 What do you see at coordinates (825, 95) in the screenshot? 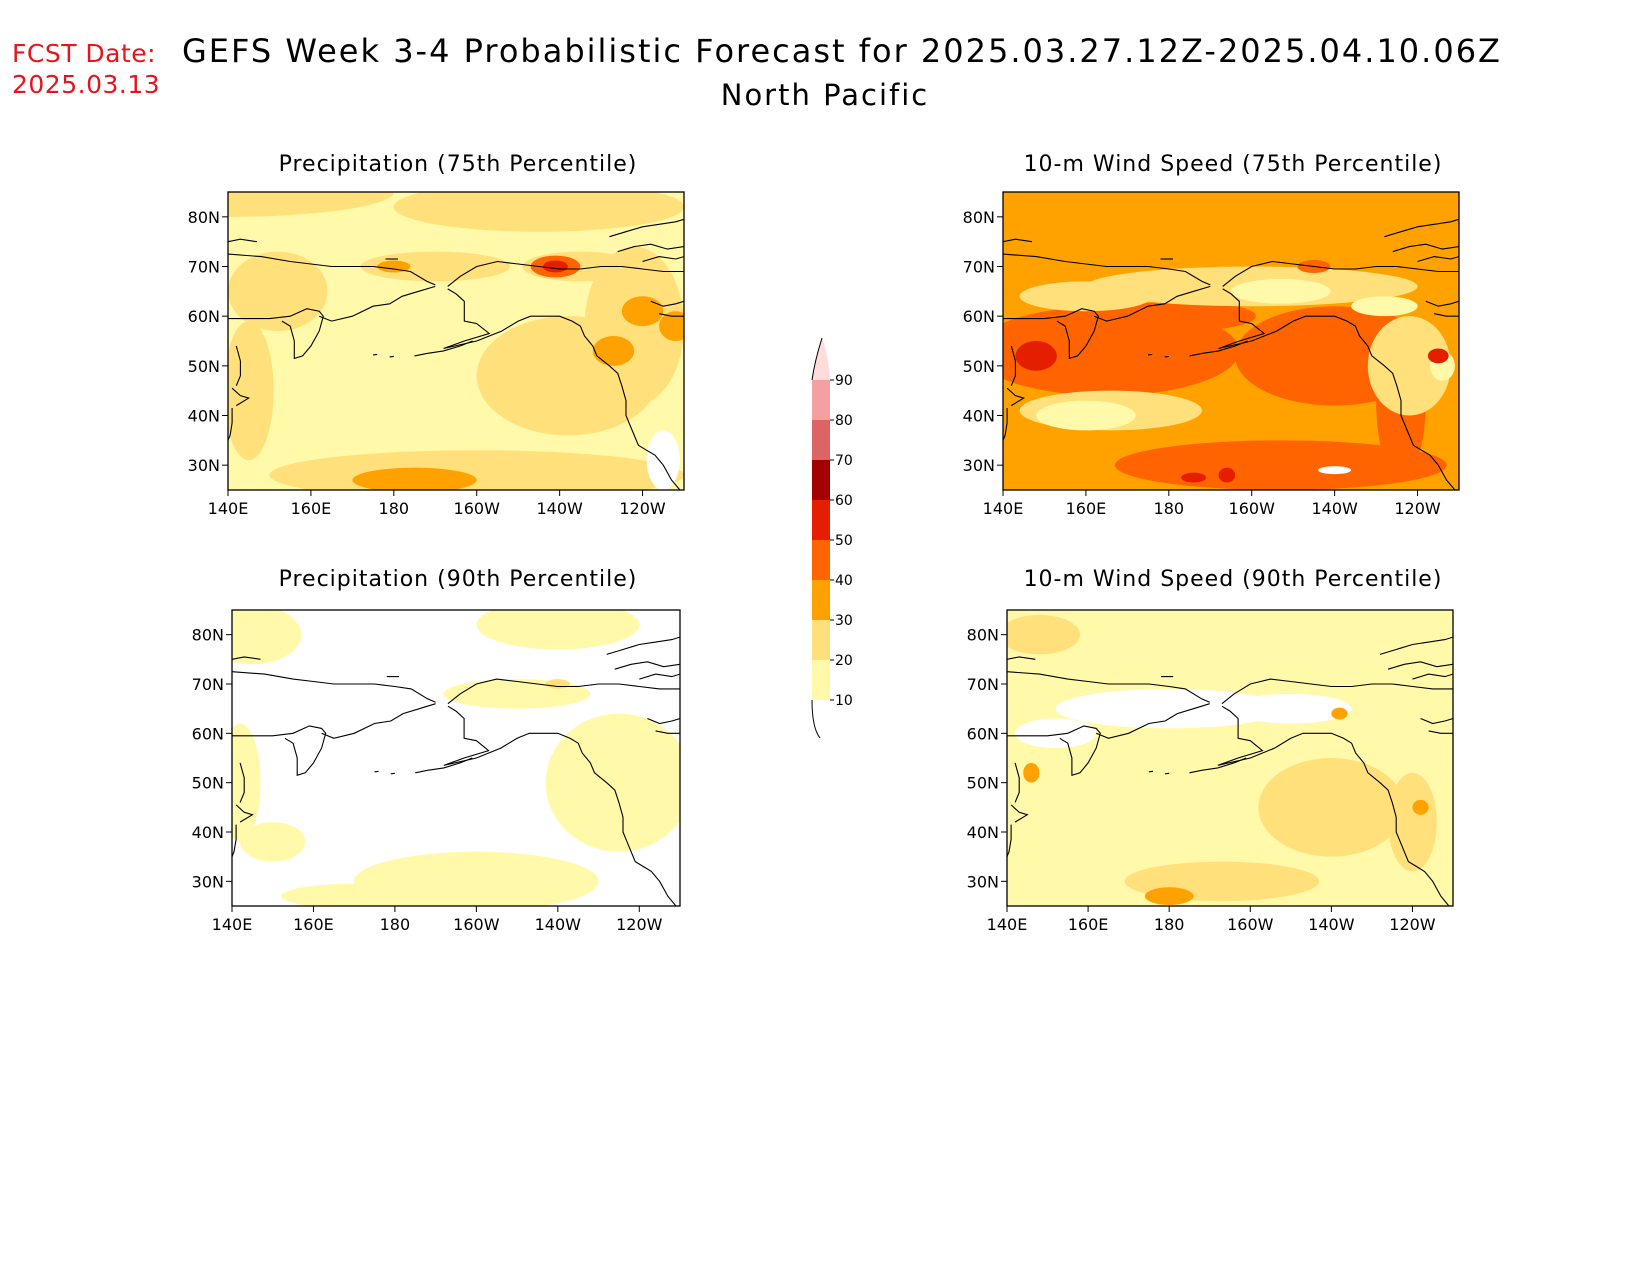
I see `region-subtitle: North Pacific` at bounding box center [825, 95].